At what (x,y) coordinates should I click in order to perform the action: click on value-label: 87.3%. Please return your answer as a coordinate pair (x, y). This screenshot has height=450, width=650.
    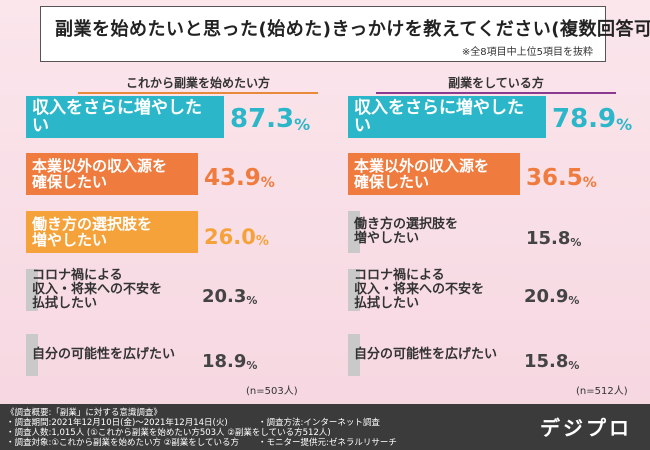
    Looking at the image, I should click on (270, 117).